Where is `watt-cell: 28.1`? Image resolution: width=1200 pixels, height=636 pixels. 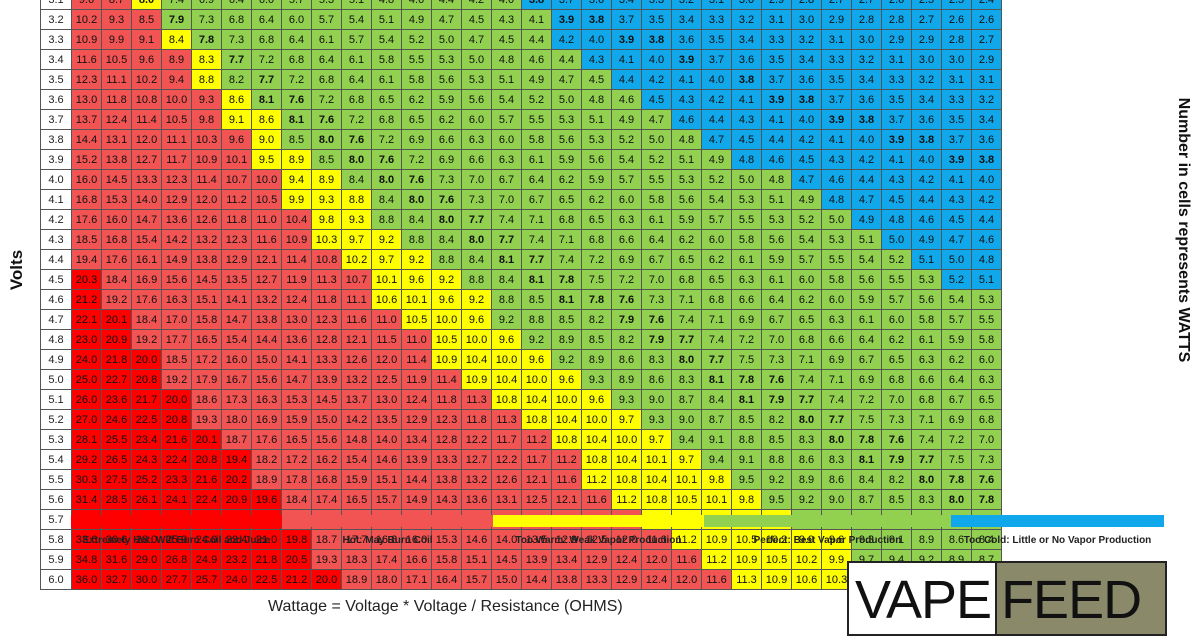 watt-cell: 28.1 is located at coordinates (86, 439).